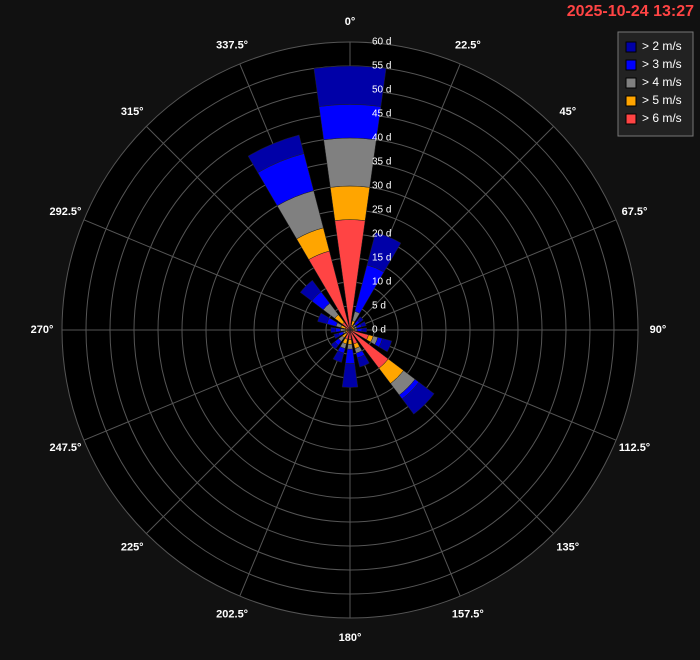 This screenshot has height=660, width=700. Describe the element at coordinates (381, 210) in the screenshot. I see `radial-label: 25 d` at that location.